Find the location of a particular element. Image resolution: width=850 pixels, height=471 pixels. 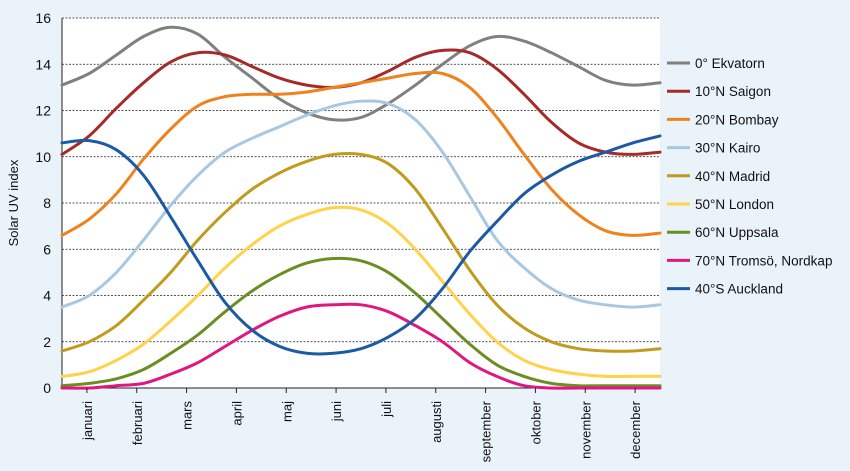

y-tick-label: 0 is located at coordinates (47, 388).